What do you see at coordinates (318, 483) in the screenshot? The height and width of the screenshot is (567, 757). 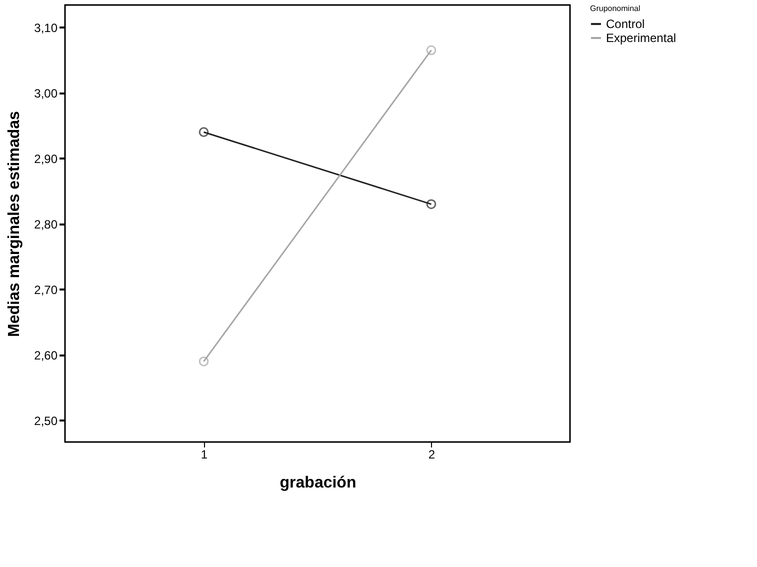 I see `x-axis-title: grabación` at bounding box center [318, 483].